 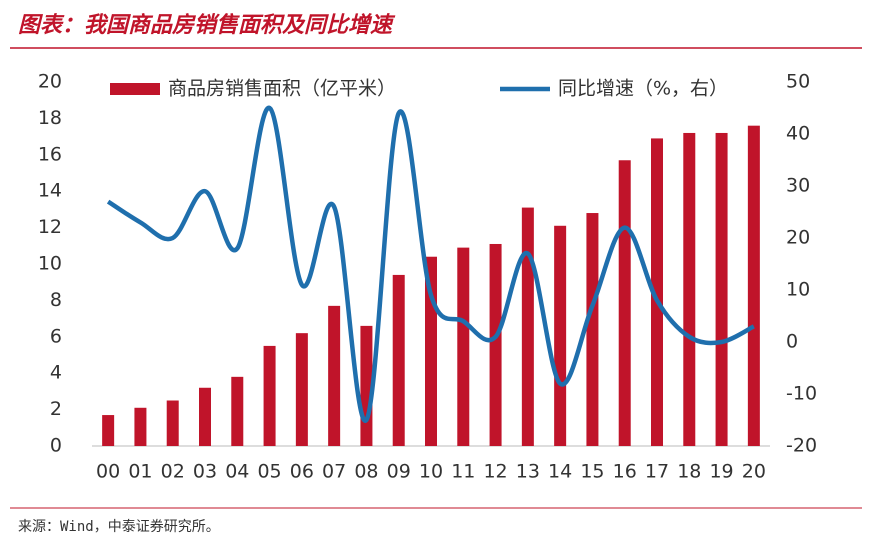 What do you see at coordinates (798, 238) in the screenshot?
I see `y2-tick-label: 20` at bounding box center [798, 238].